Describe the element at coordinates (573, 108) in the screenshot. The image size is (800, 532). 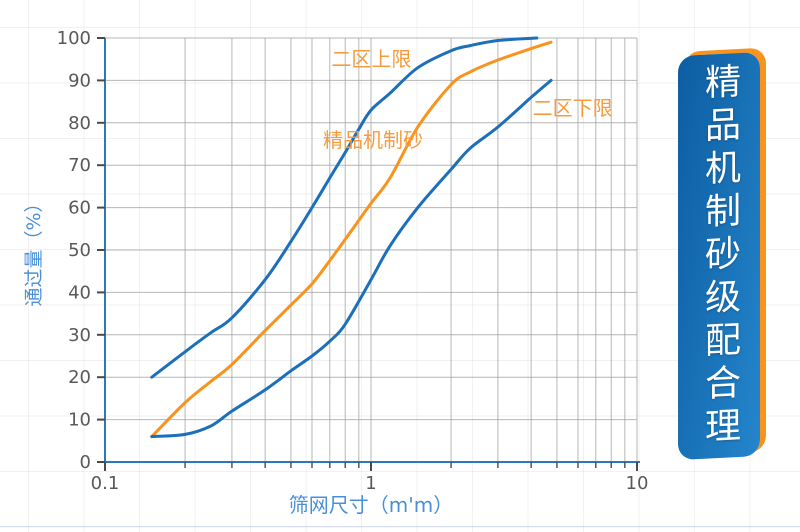
I see `curve-label: 二区下限` at that location.